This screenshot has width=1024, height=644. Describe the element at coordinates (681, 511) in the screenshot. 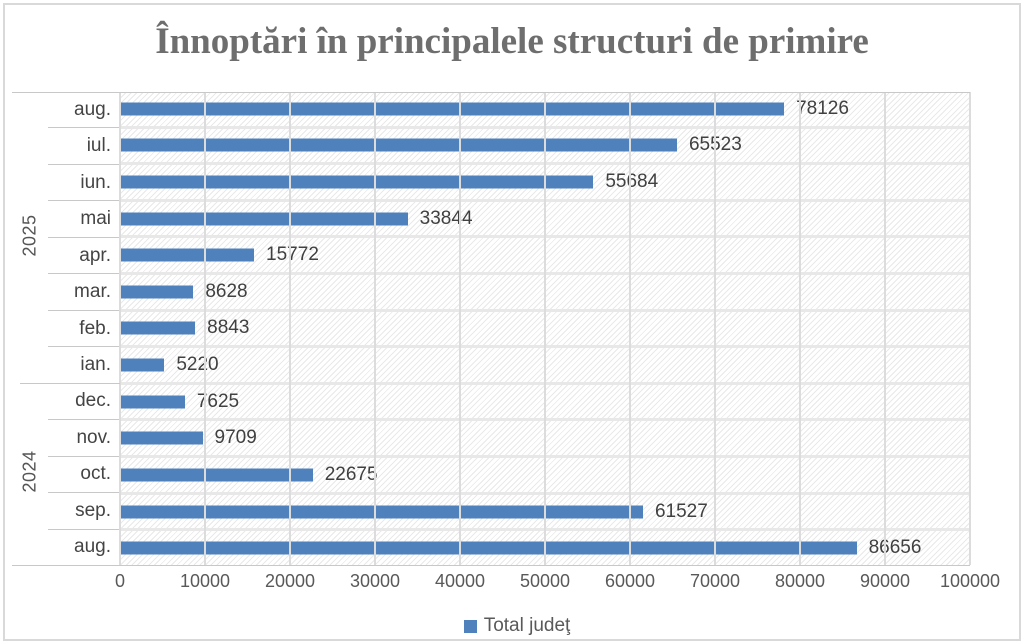

I see `bar-value-label: 61527` at that location.